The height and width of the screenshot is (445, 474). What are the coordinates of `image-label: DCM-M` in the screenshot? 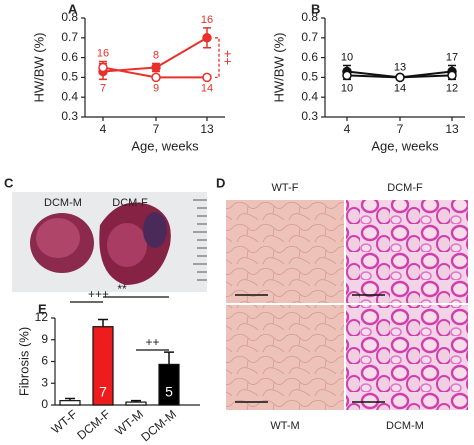 It's located at (405, 426).